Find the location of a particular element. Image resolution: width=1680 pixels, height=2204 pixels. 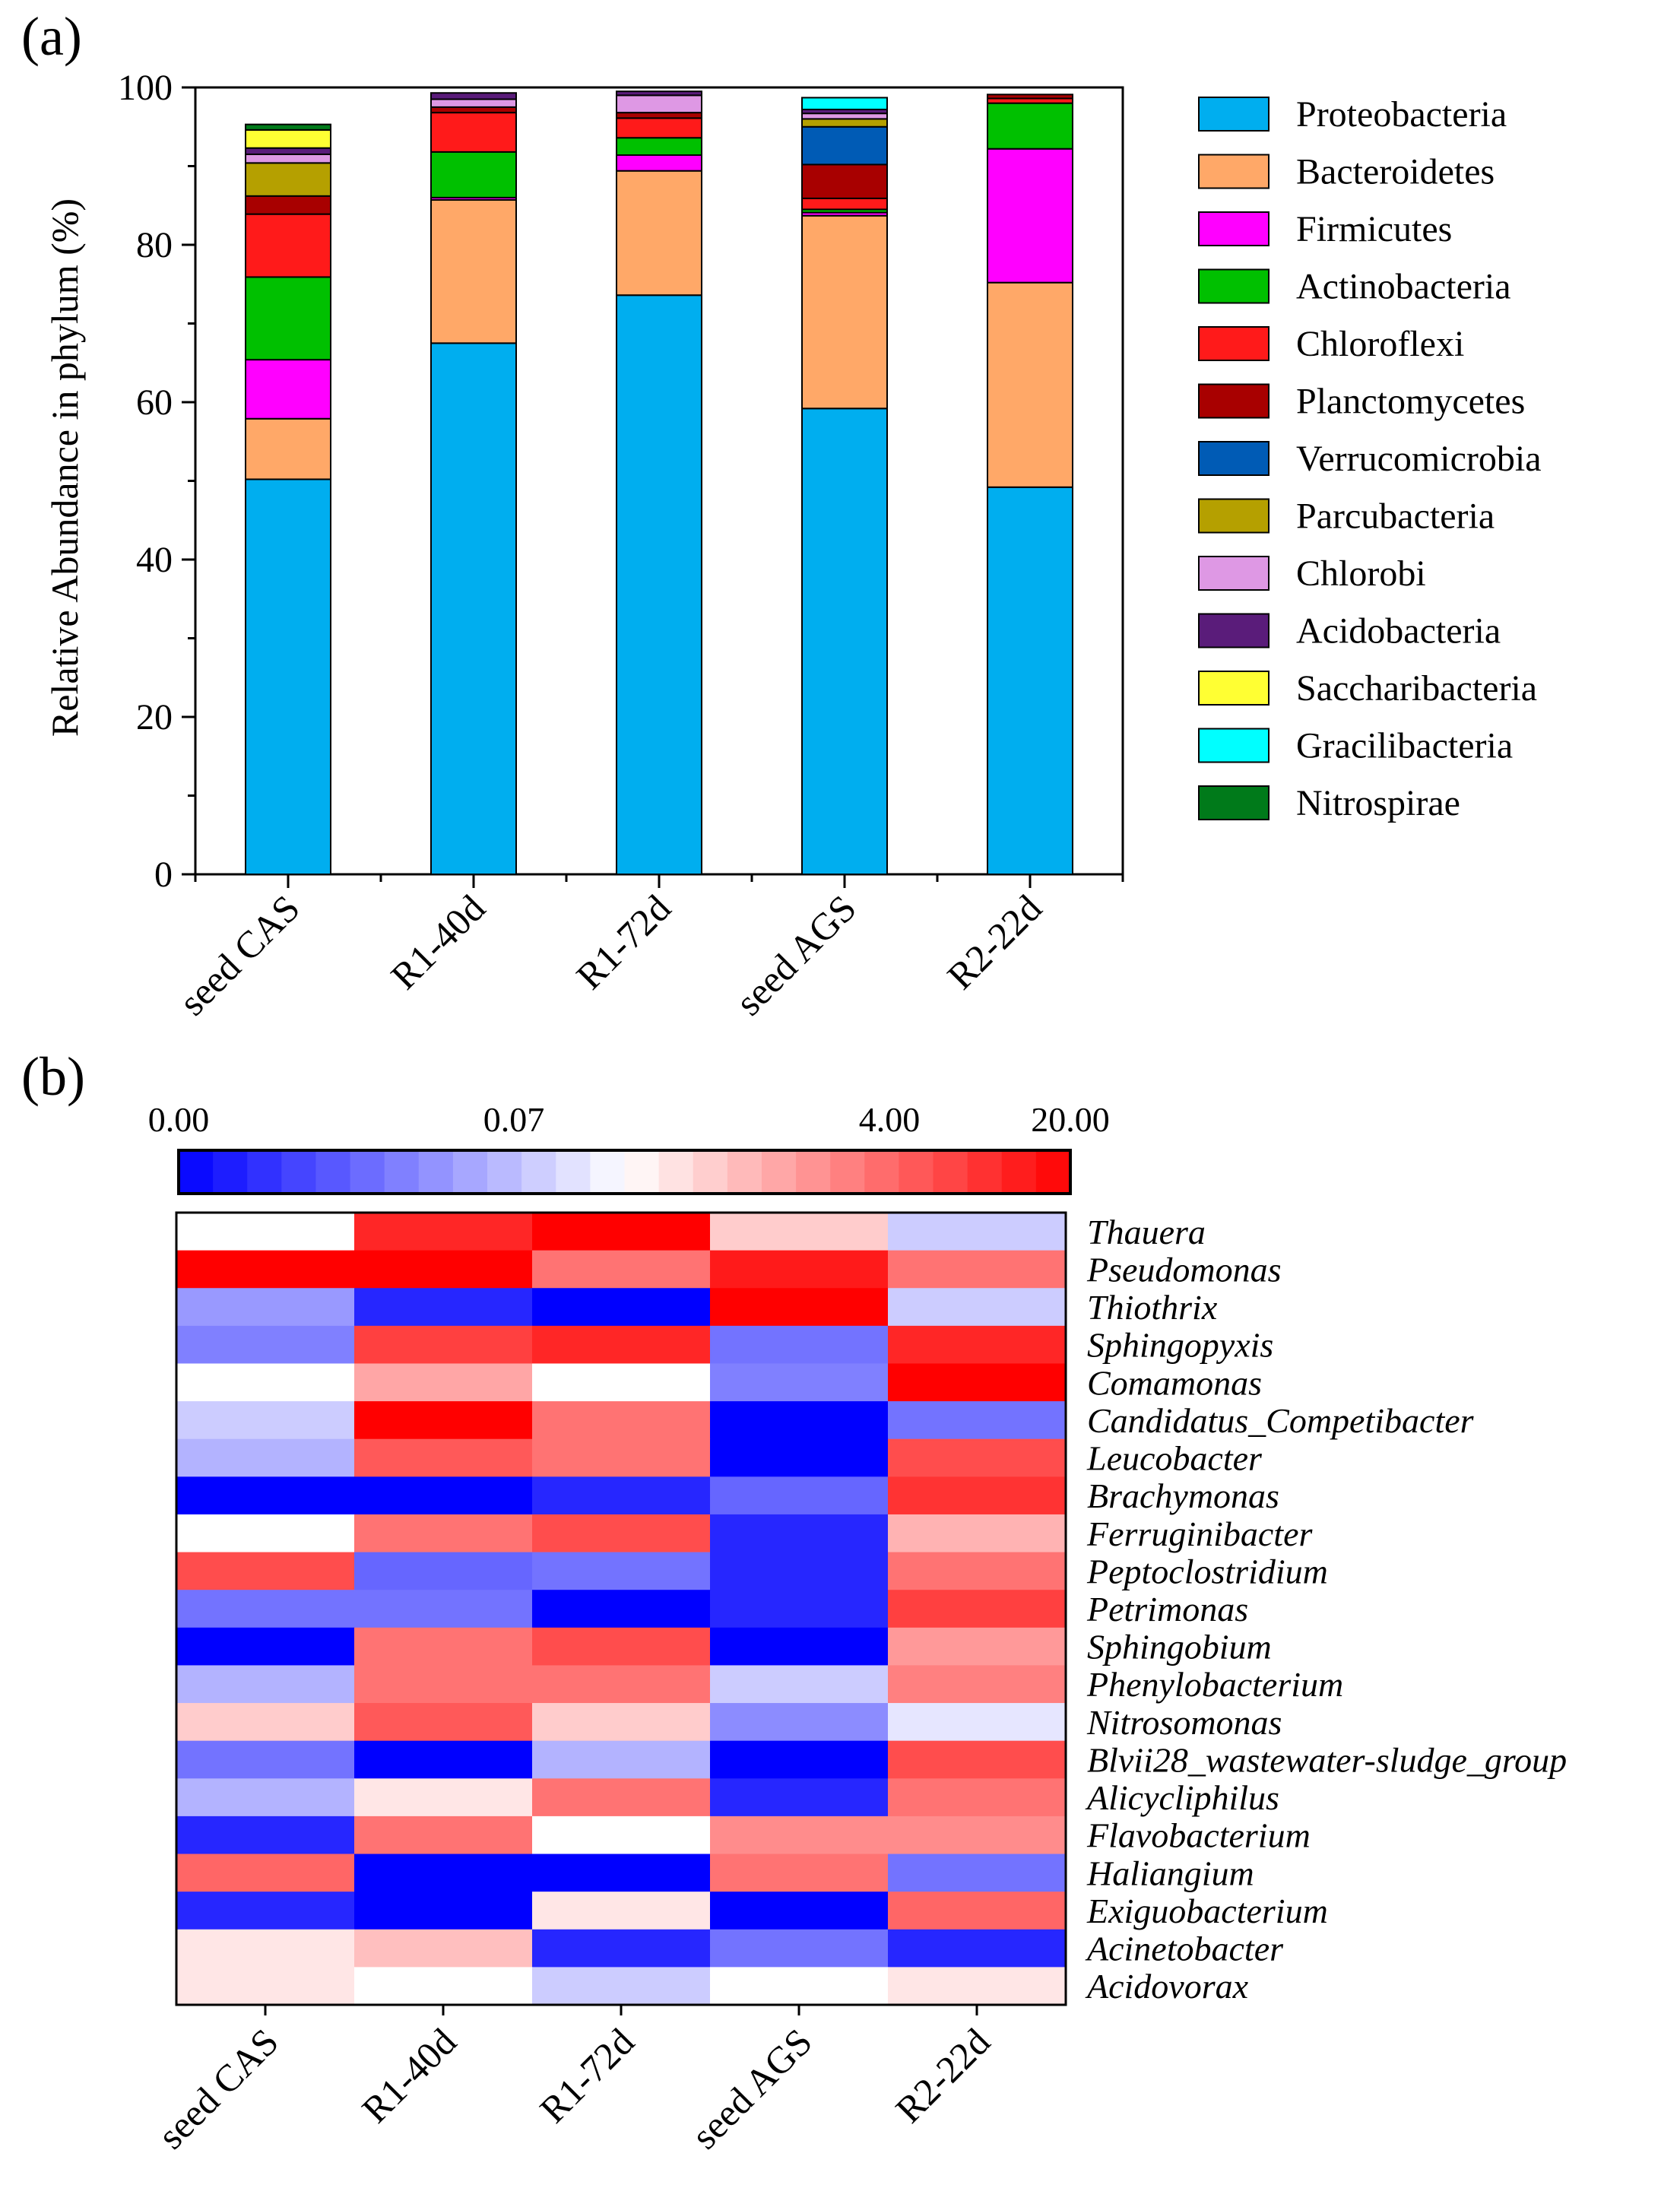

x-tick-label: R1-40d is located at coordinates (437, 941).